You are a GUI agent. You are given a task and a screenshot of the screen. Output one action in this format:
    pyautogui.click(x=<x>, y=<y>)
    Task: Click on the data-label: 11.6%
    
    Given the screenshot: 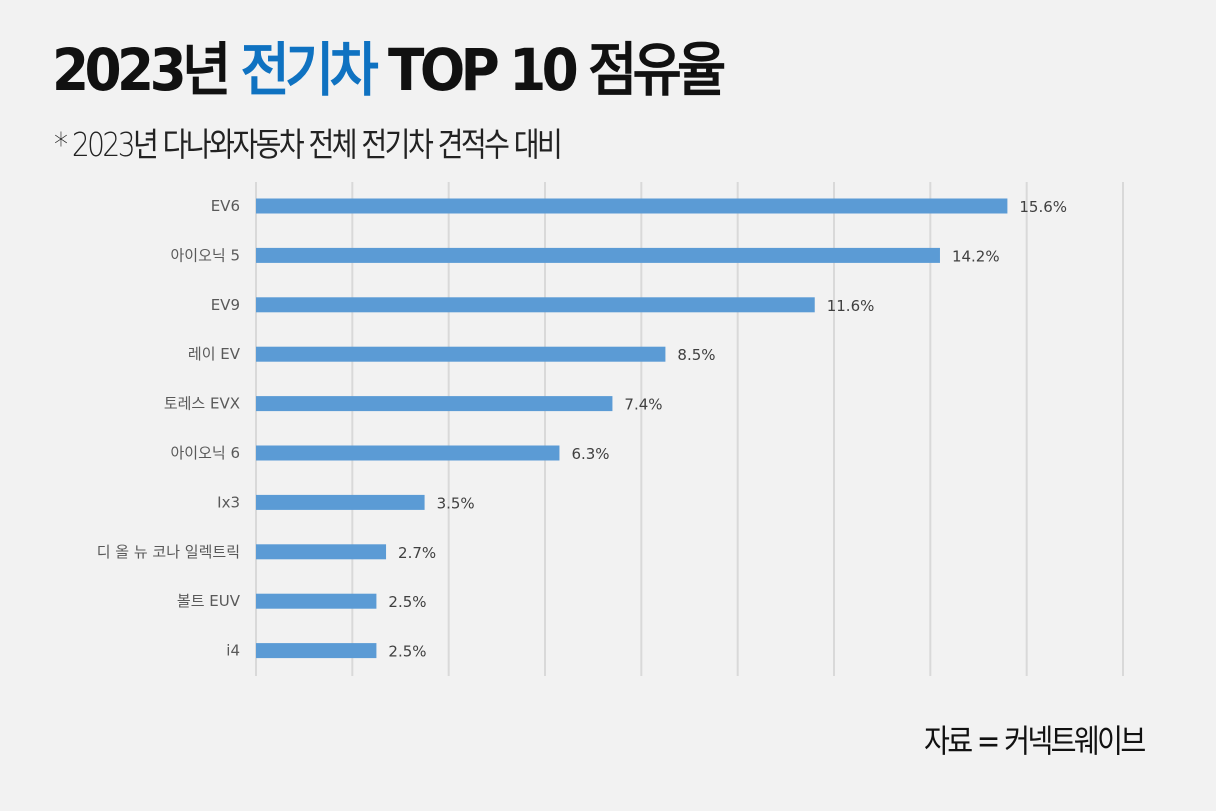 What is the action you would take?
    pyautogui.click(x=851, y=306)
    